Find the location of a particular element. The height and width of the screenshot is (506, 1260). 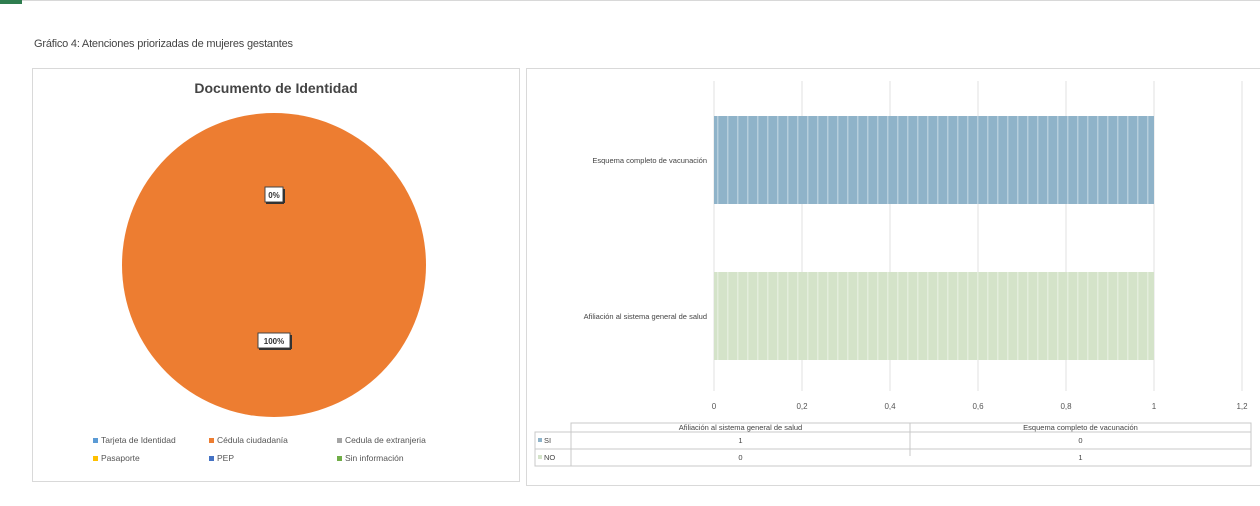

x-tick-label: 0 is located at coordinates (714, 406).